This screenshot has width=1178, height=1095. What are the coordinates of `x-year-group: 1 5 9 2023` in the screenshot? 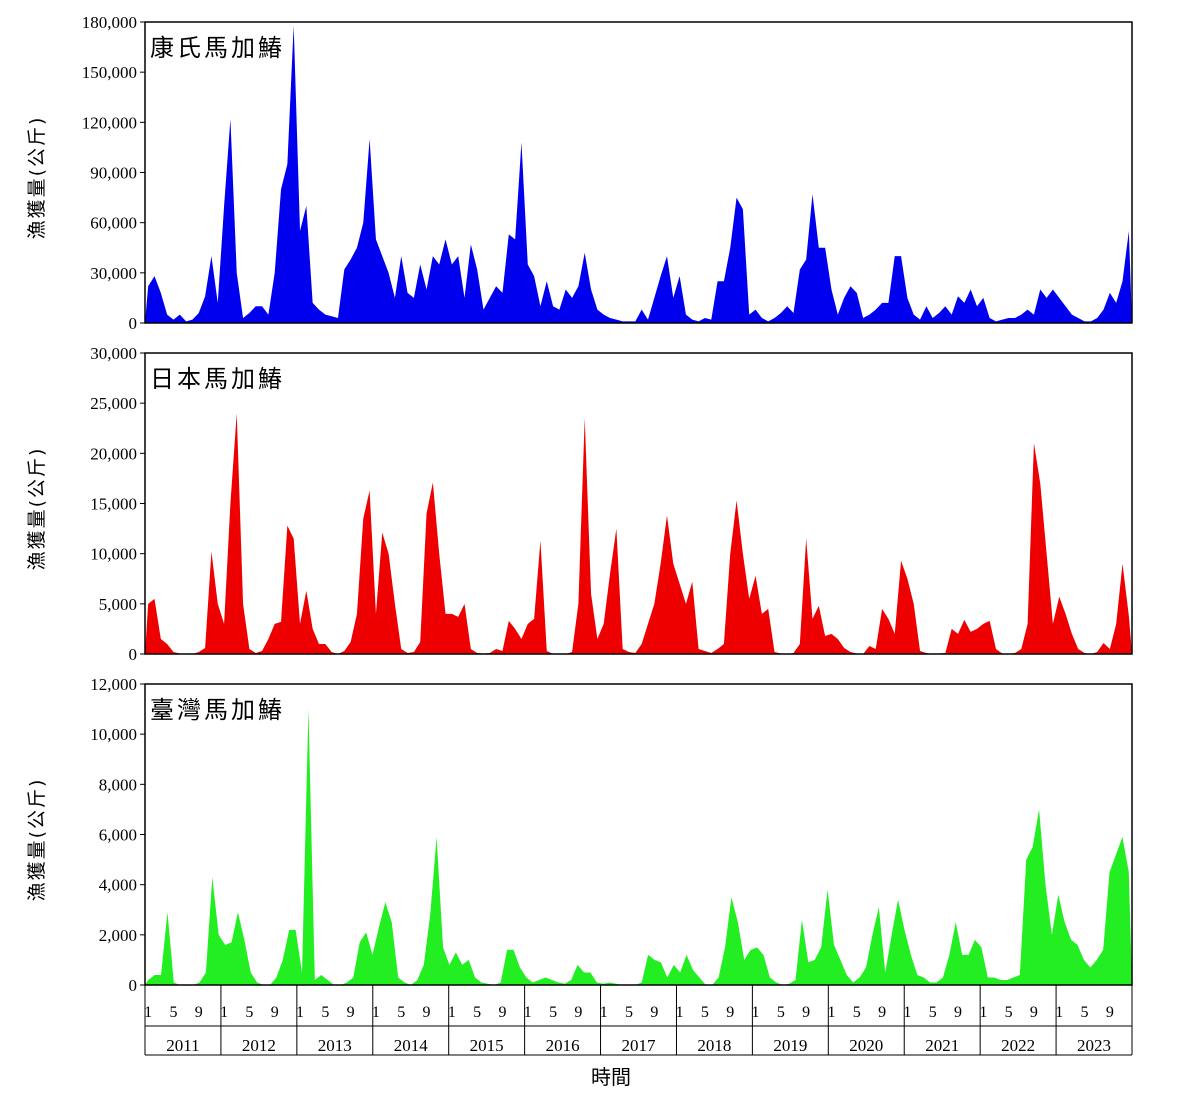 It's located at (1084, 1020).